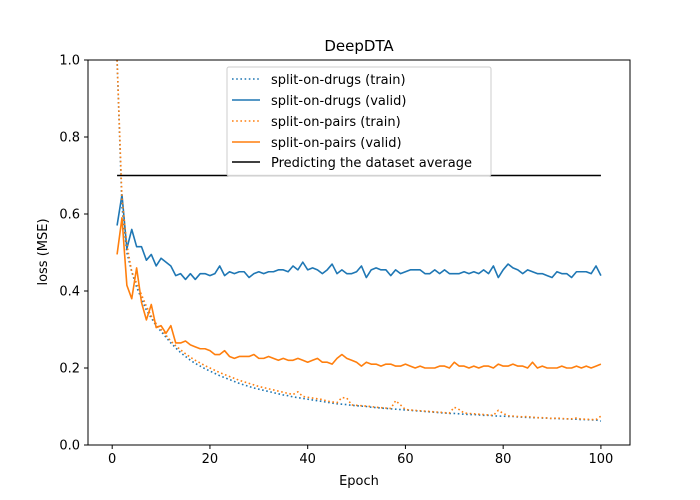 The image size is (700, 500). Describe the element at coordinates (43, 251) in the screenshot. I see `y-axis-label: loss (MSE)` at that location.